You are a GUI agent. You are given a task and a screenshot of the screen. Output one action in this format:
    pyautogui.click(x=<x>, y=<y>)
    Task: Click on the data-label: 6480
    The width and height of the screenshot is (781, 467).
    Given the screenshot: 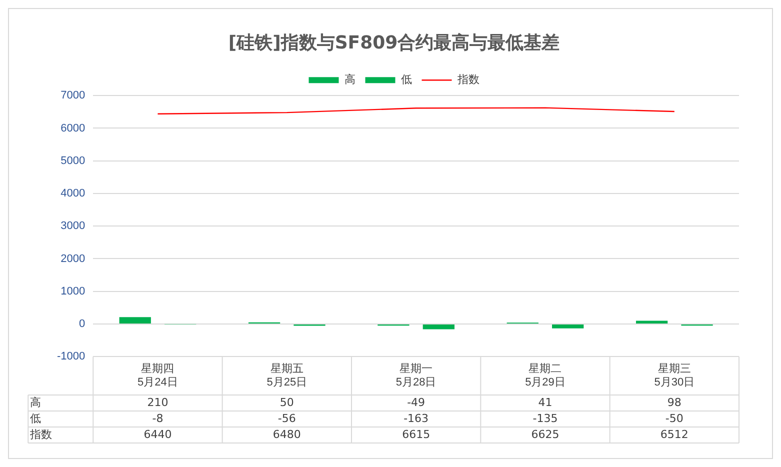 What is the action you would take?
    pyautogui.click(x=286, y=434)
    